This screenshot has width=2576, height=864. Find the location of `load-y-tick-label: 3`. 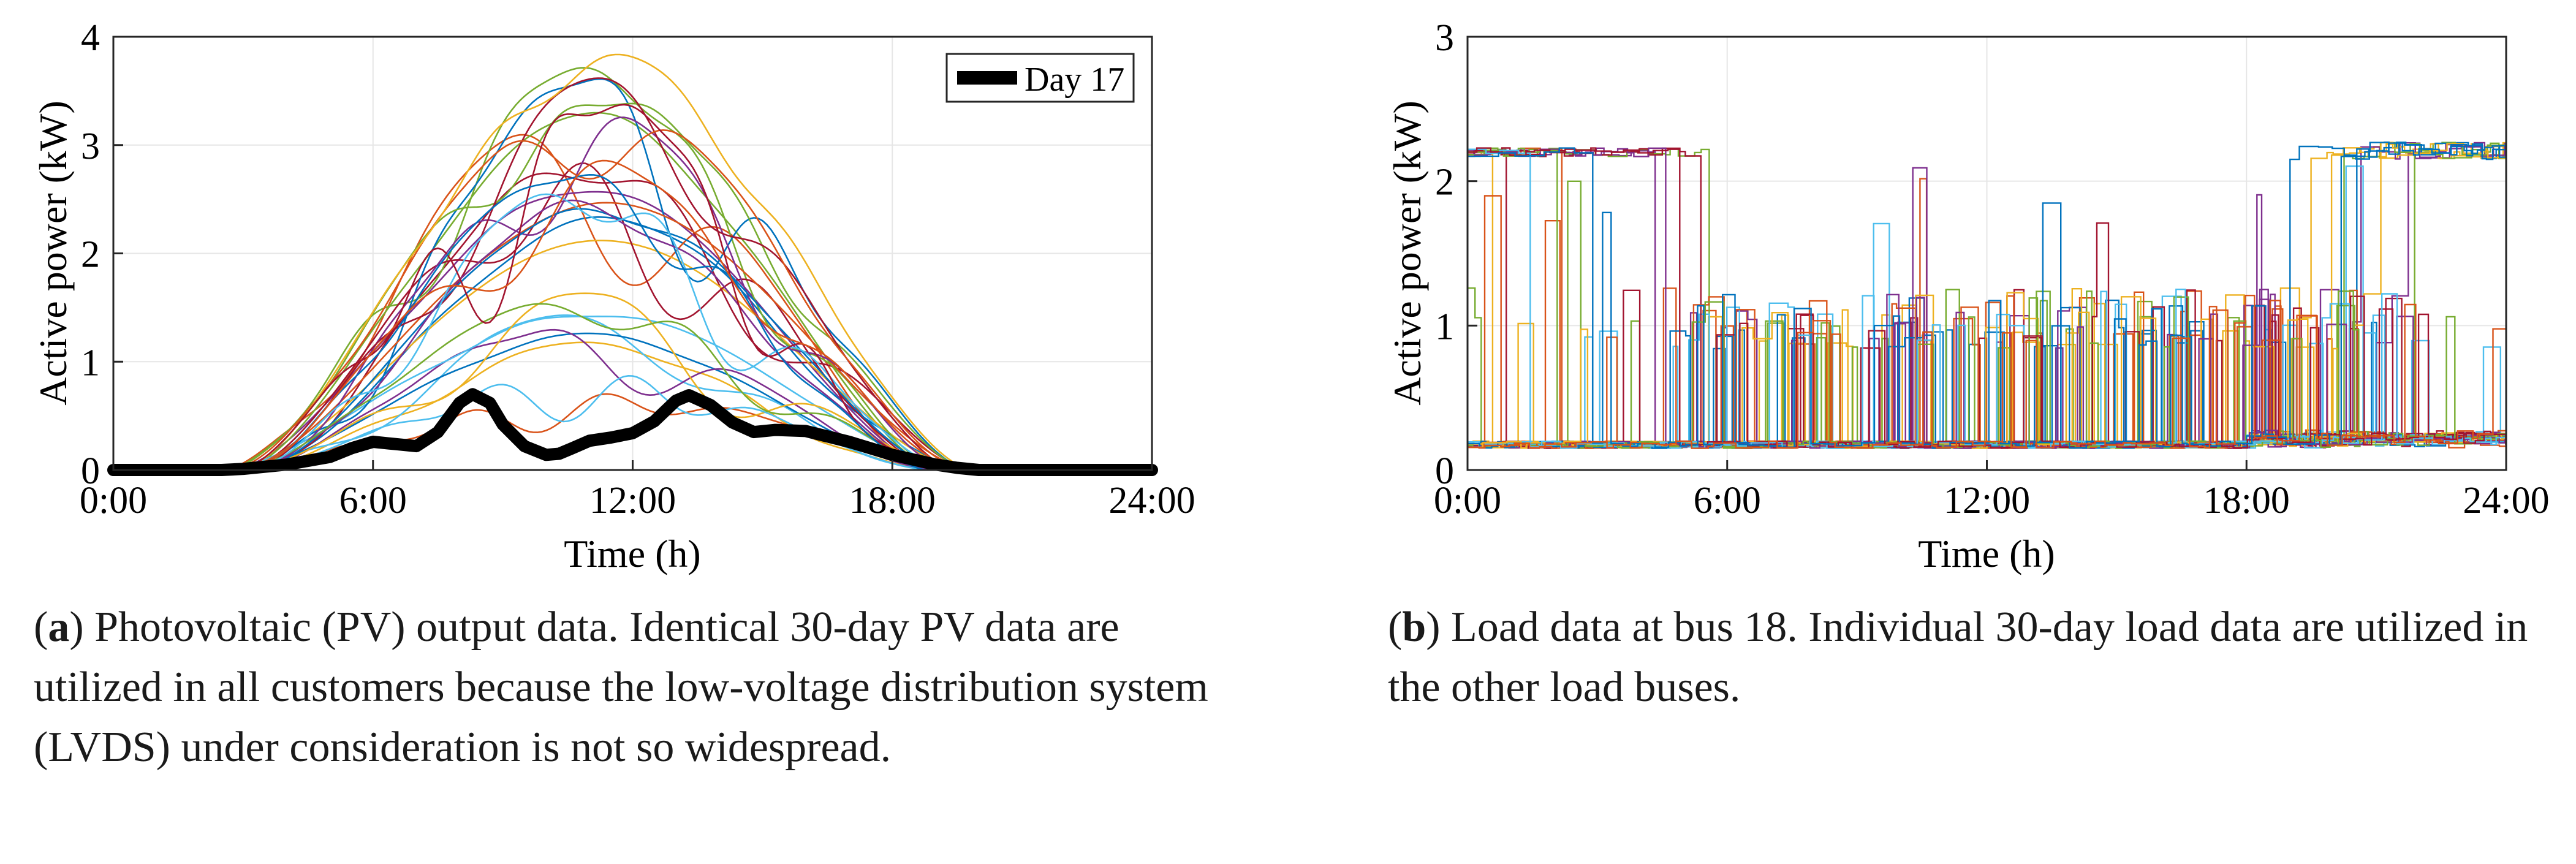

load-y-tick-label: 3 is located at coordinates (1444, 38).